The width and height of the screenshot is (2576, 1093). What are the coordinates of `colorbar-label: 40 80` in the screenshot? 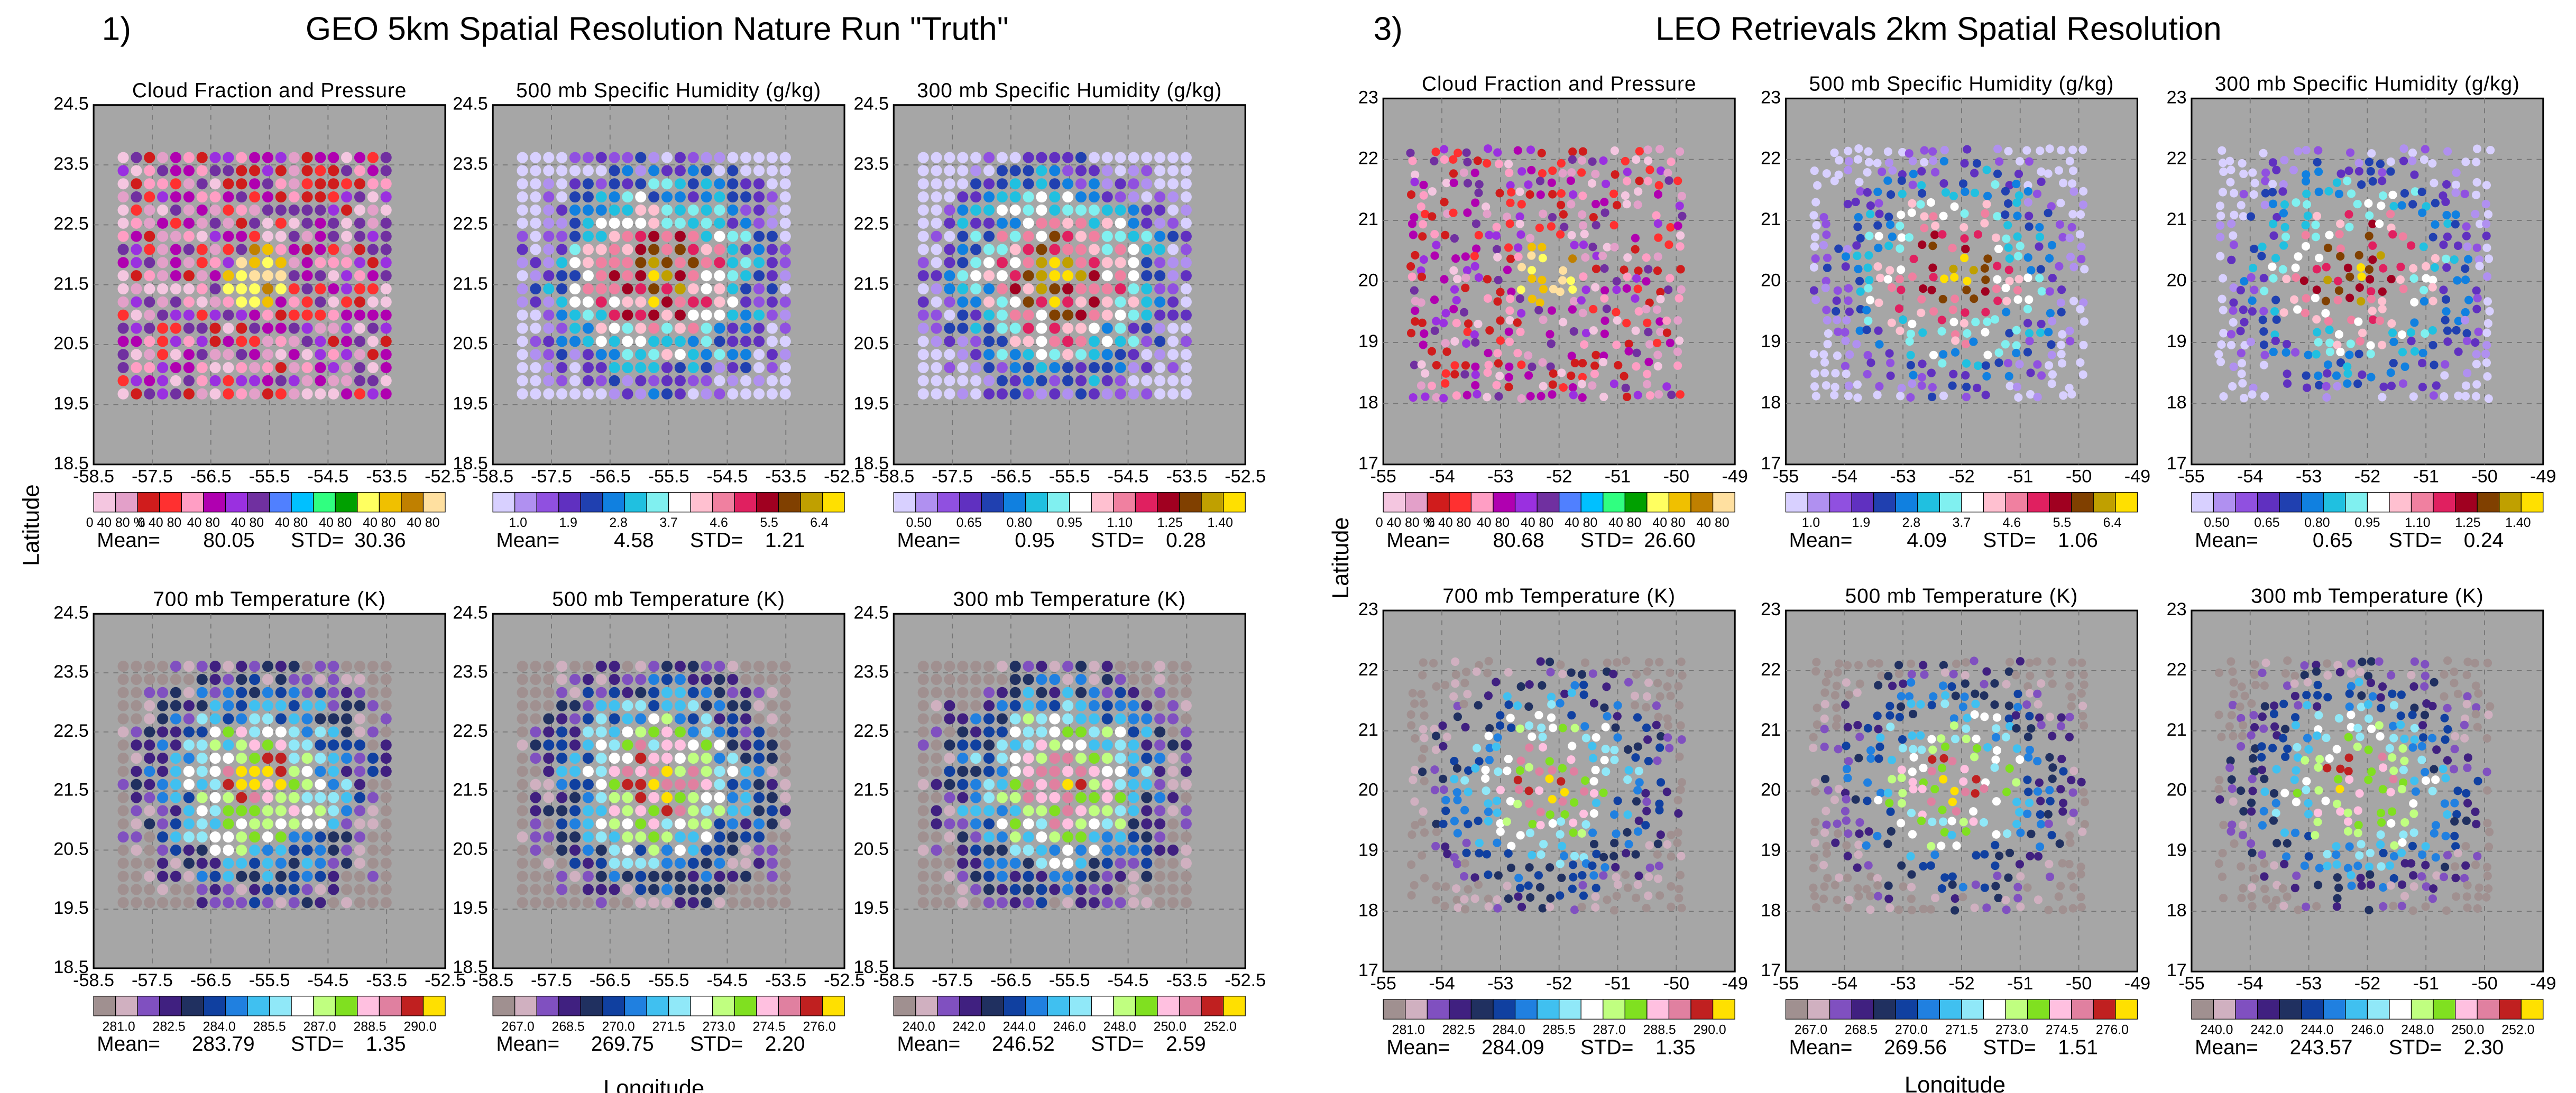 It's located at (379, 523).